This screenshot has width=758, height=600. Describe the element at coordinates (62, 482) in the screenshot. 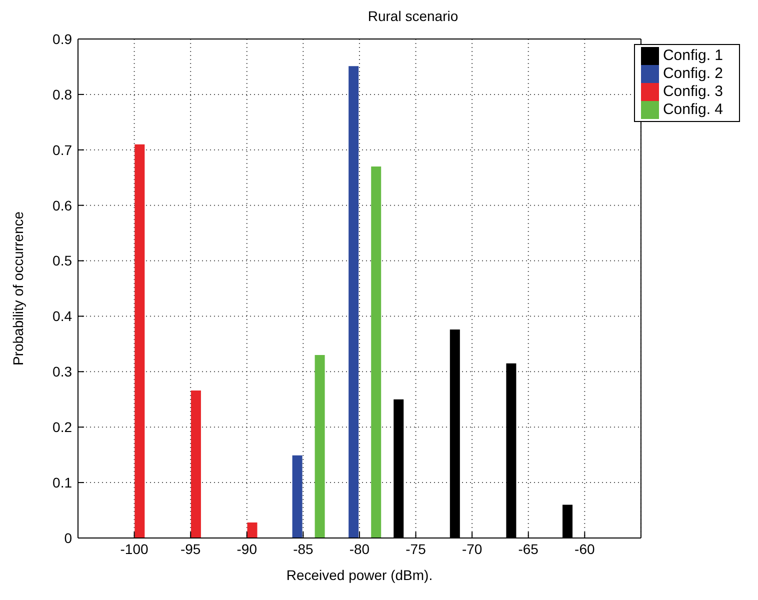

I see `y-tick-label: 0.1` at that location.